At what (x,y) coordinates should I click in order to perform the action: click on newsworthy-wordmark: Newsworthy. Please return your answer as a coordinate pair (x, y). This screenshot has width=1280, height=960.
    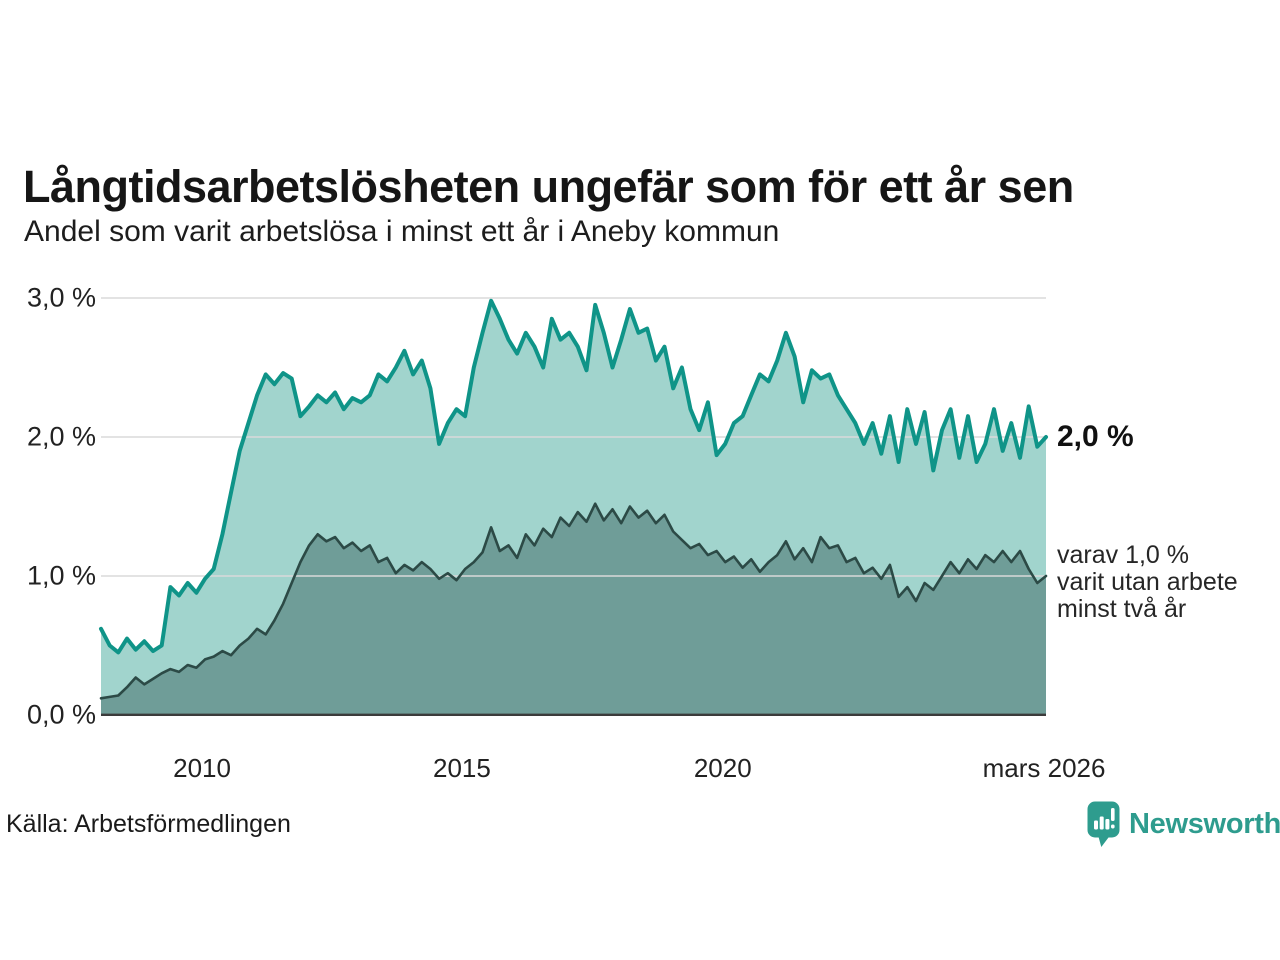
    Looking at the image, I should click on (1204, 824).